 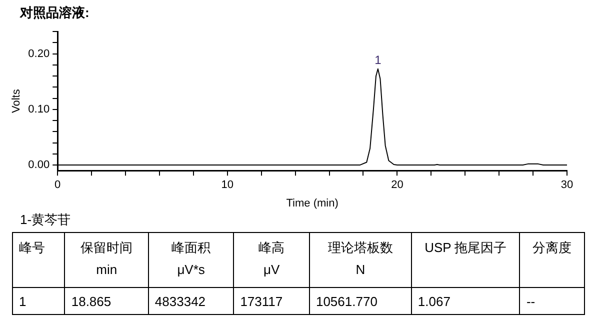 I want to click on annotation: 1, so click(x=378, y=60).